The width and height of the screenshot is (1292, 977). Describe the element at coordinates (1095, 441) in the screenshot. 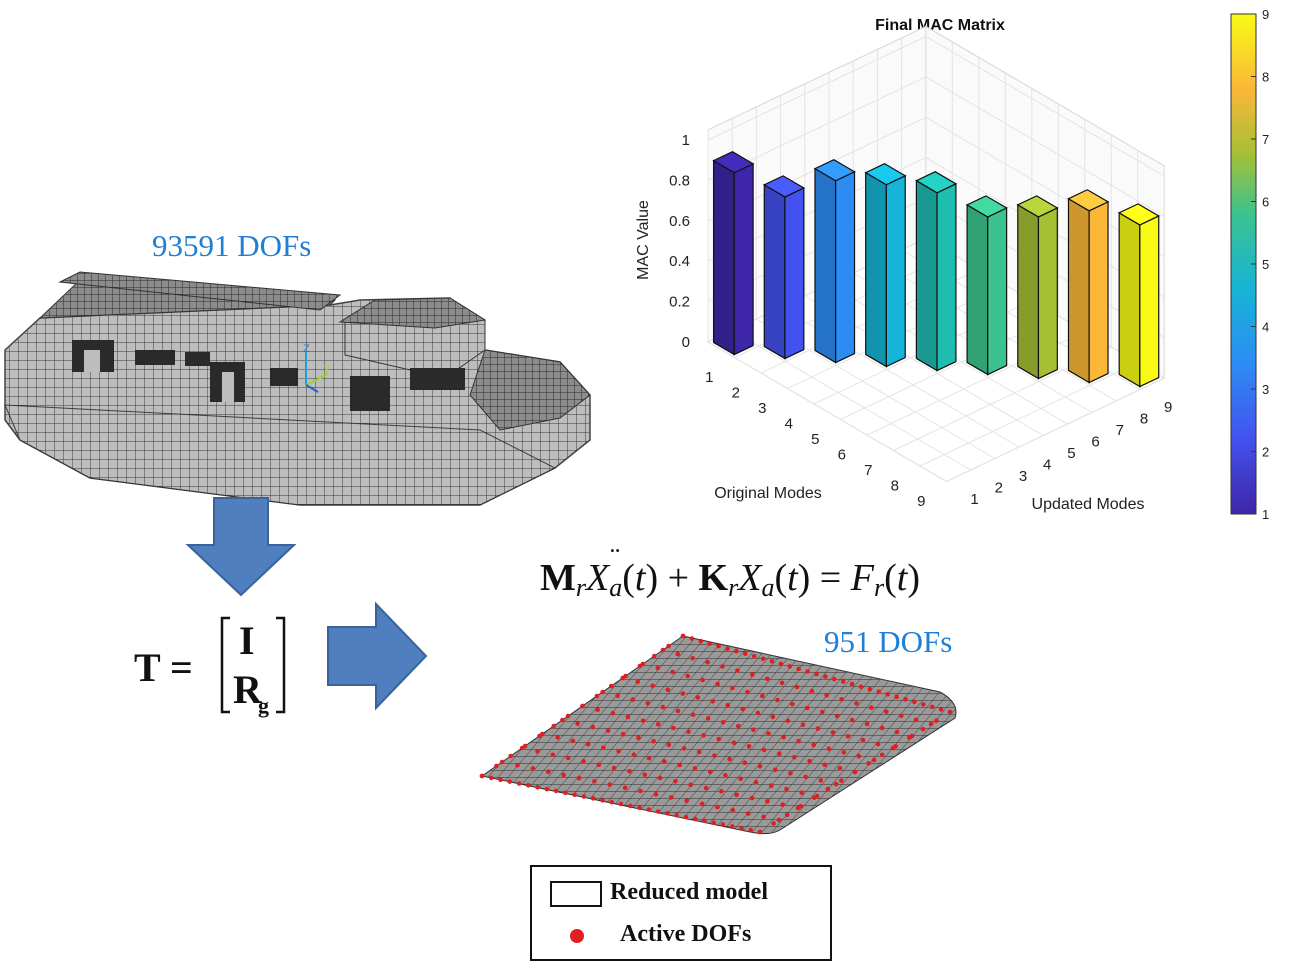

I see `y-tick-label: 6` at that location.